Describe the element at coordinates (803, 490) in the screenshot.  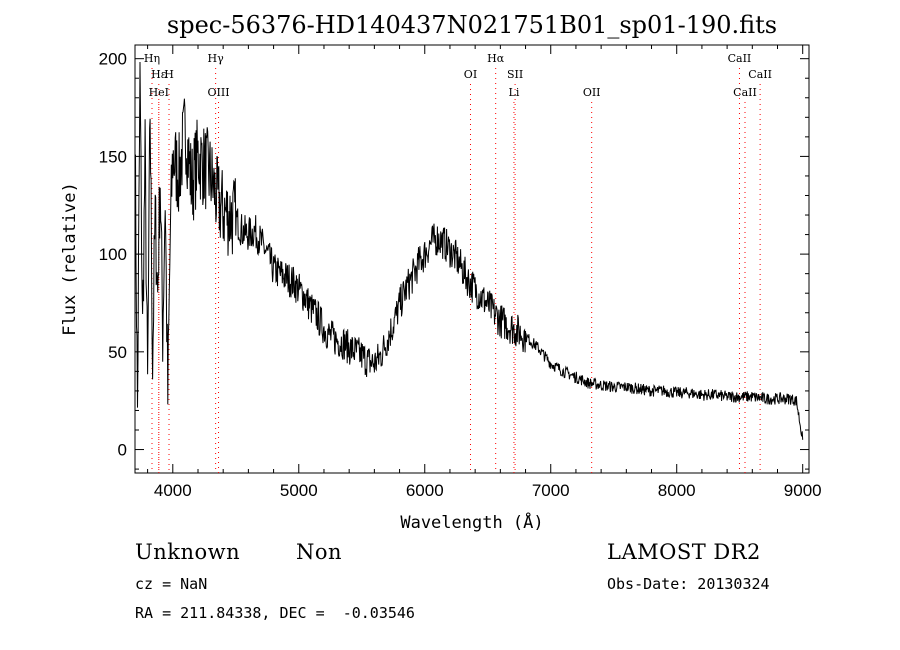
I see `x-tick-label: 9000` at that location.